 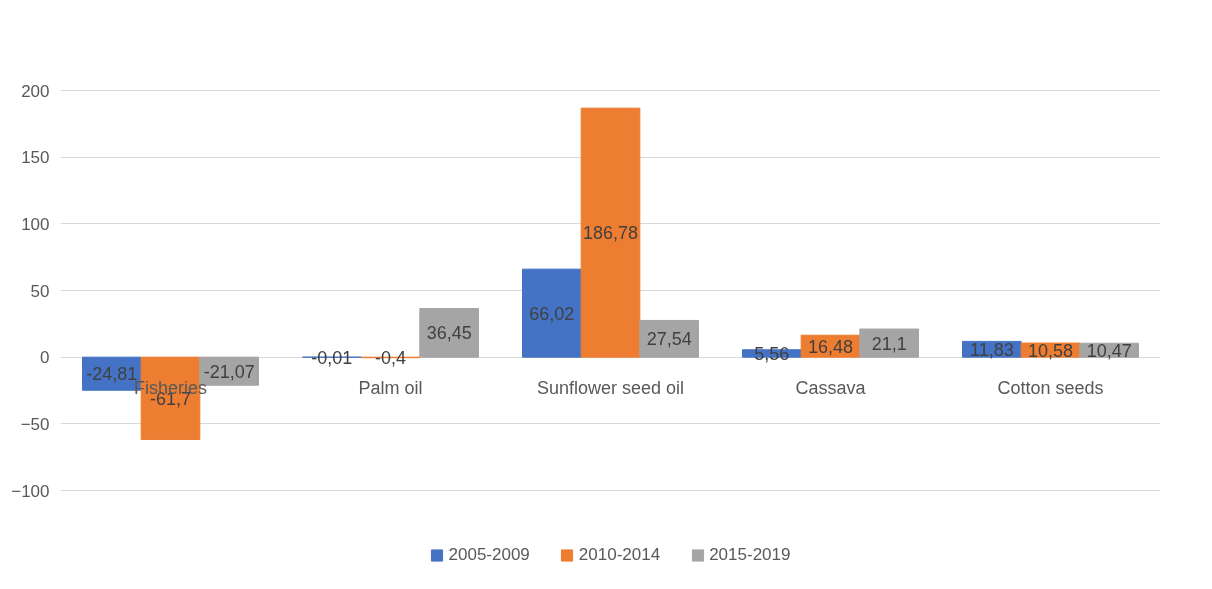 I want to click on x-tick-label: Sunflower seed oil, so click(x=610, y=388).